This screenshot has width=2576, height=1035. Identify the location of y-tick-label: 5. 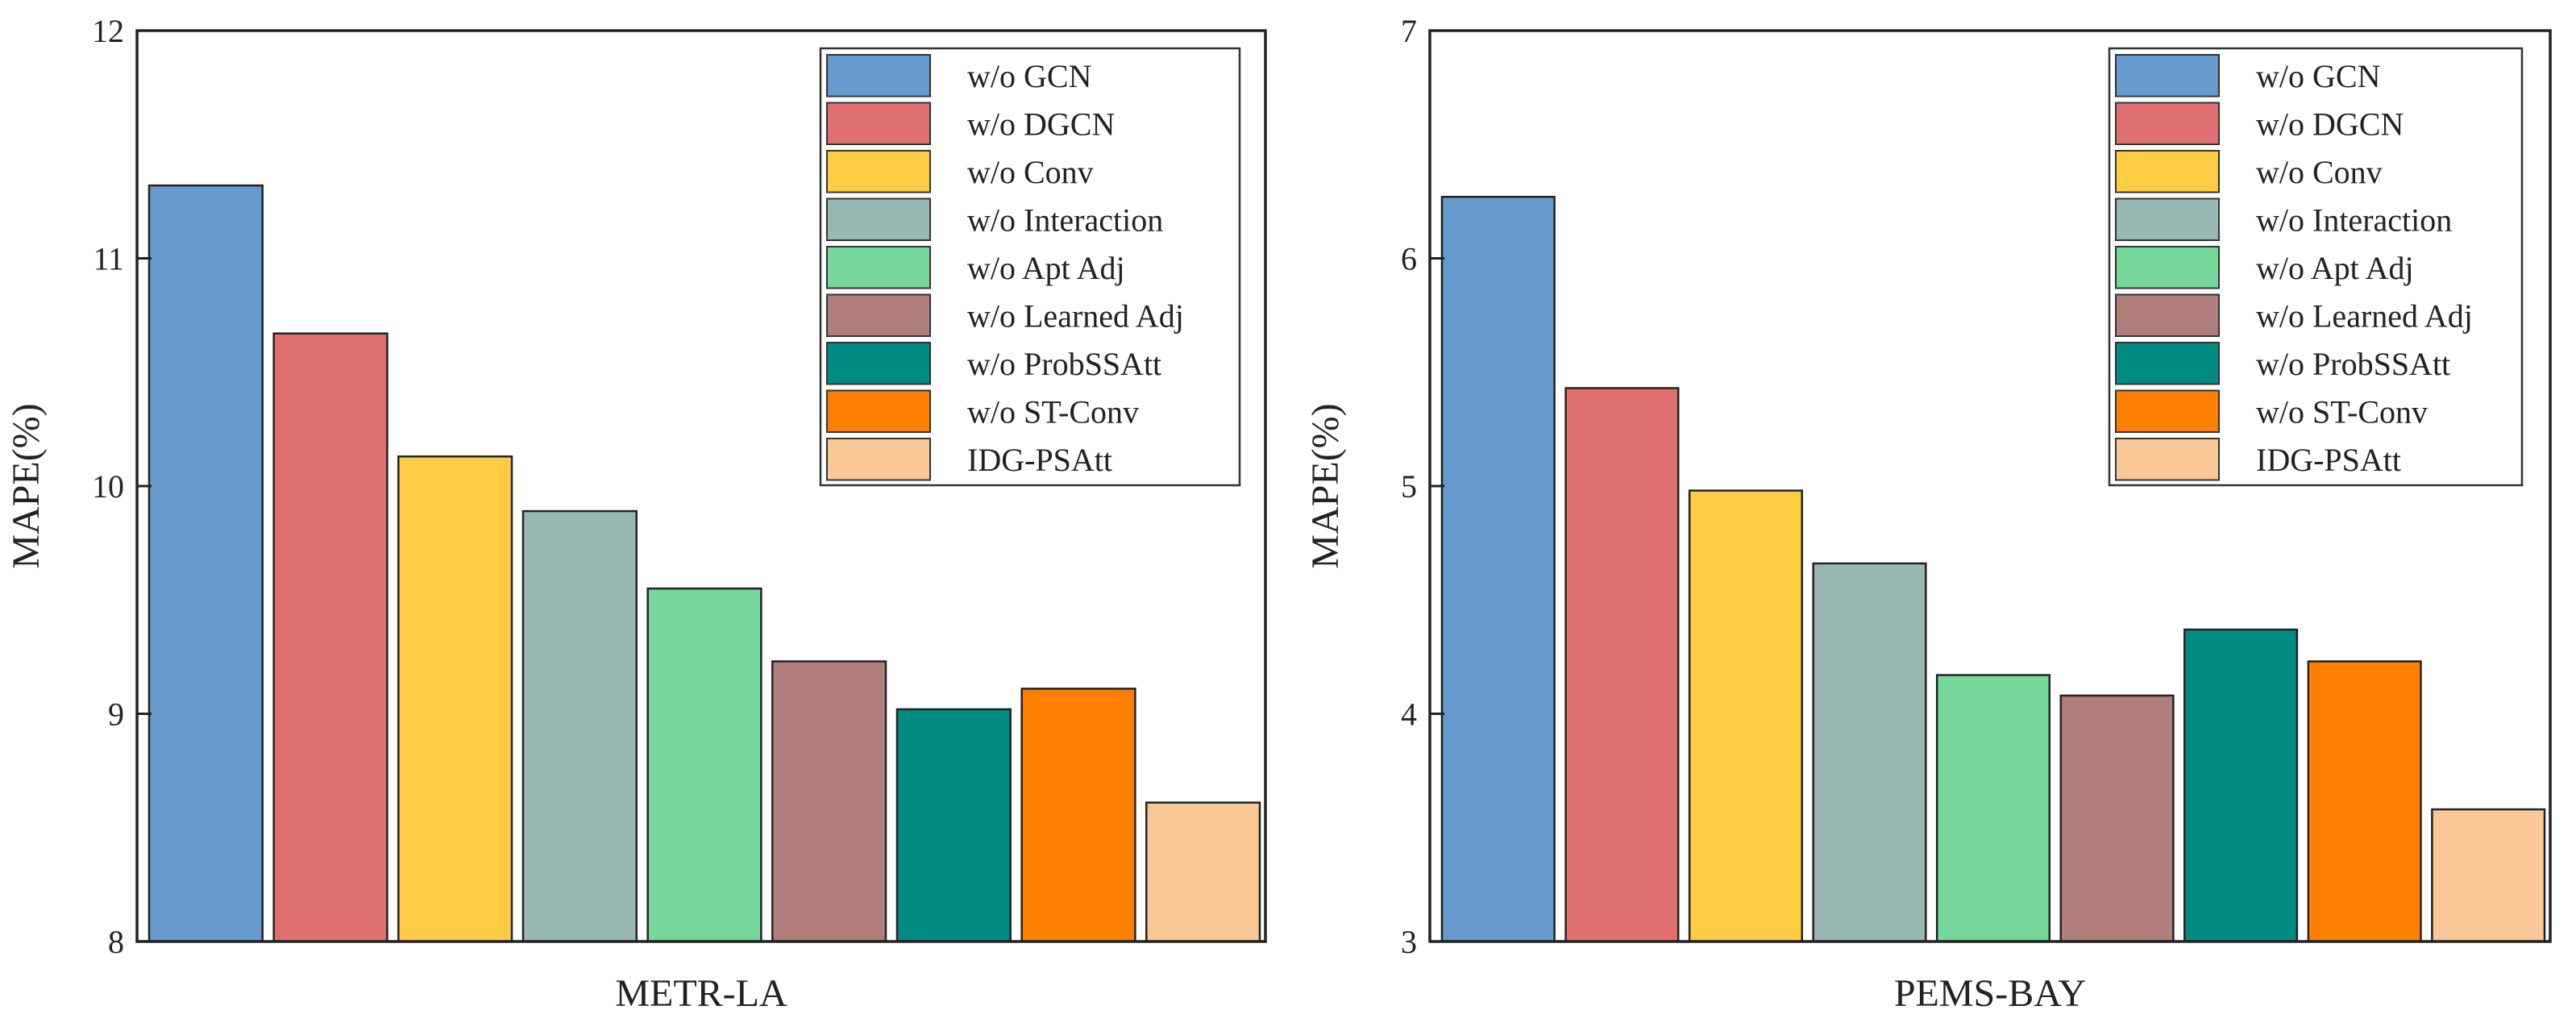
(1409, 486).